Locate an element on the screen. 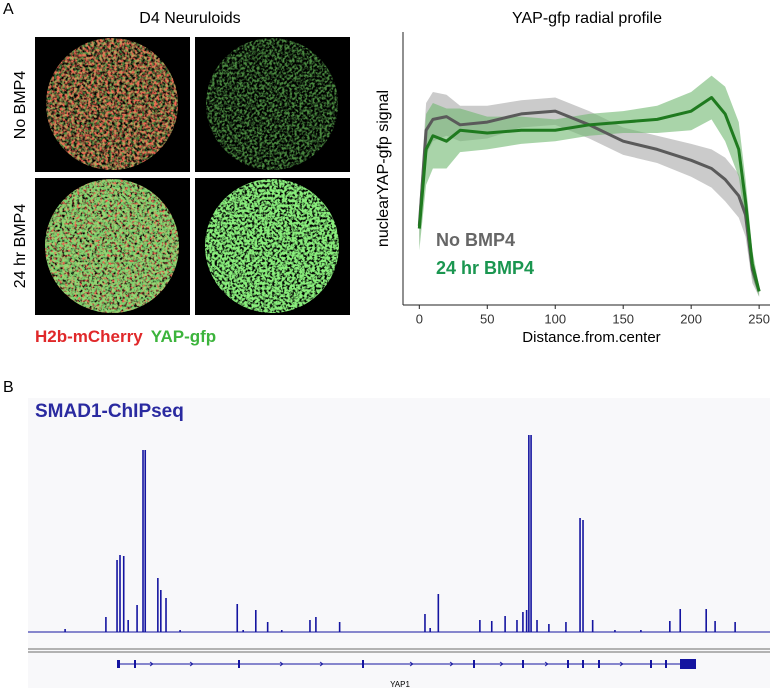 The width and height of the screenshot is (781, 689). x-tick-label: 150 is located at coordinates (623, 318).